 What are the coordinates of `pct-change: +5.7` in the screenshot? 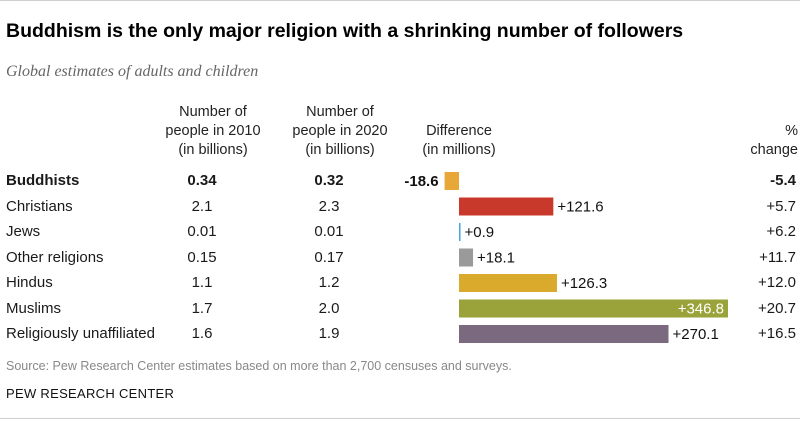 It's located at (781, 206).